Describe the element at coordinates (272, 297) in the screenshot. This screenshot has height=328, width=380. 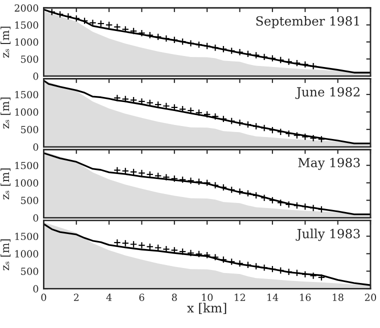
I see `x-tick-label: 14` at that location.